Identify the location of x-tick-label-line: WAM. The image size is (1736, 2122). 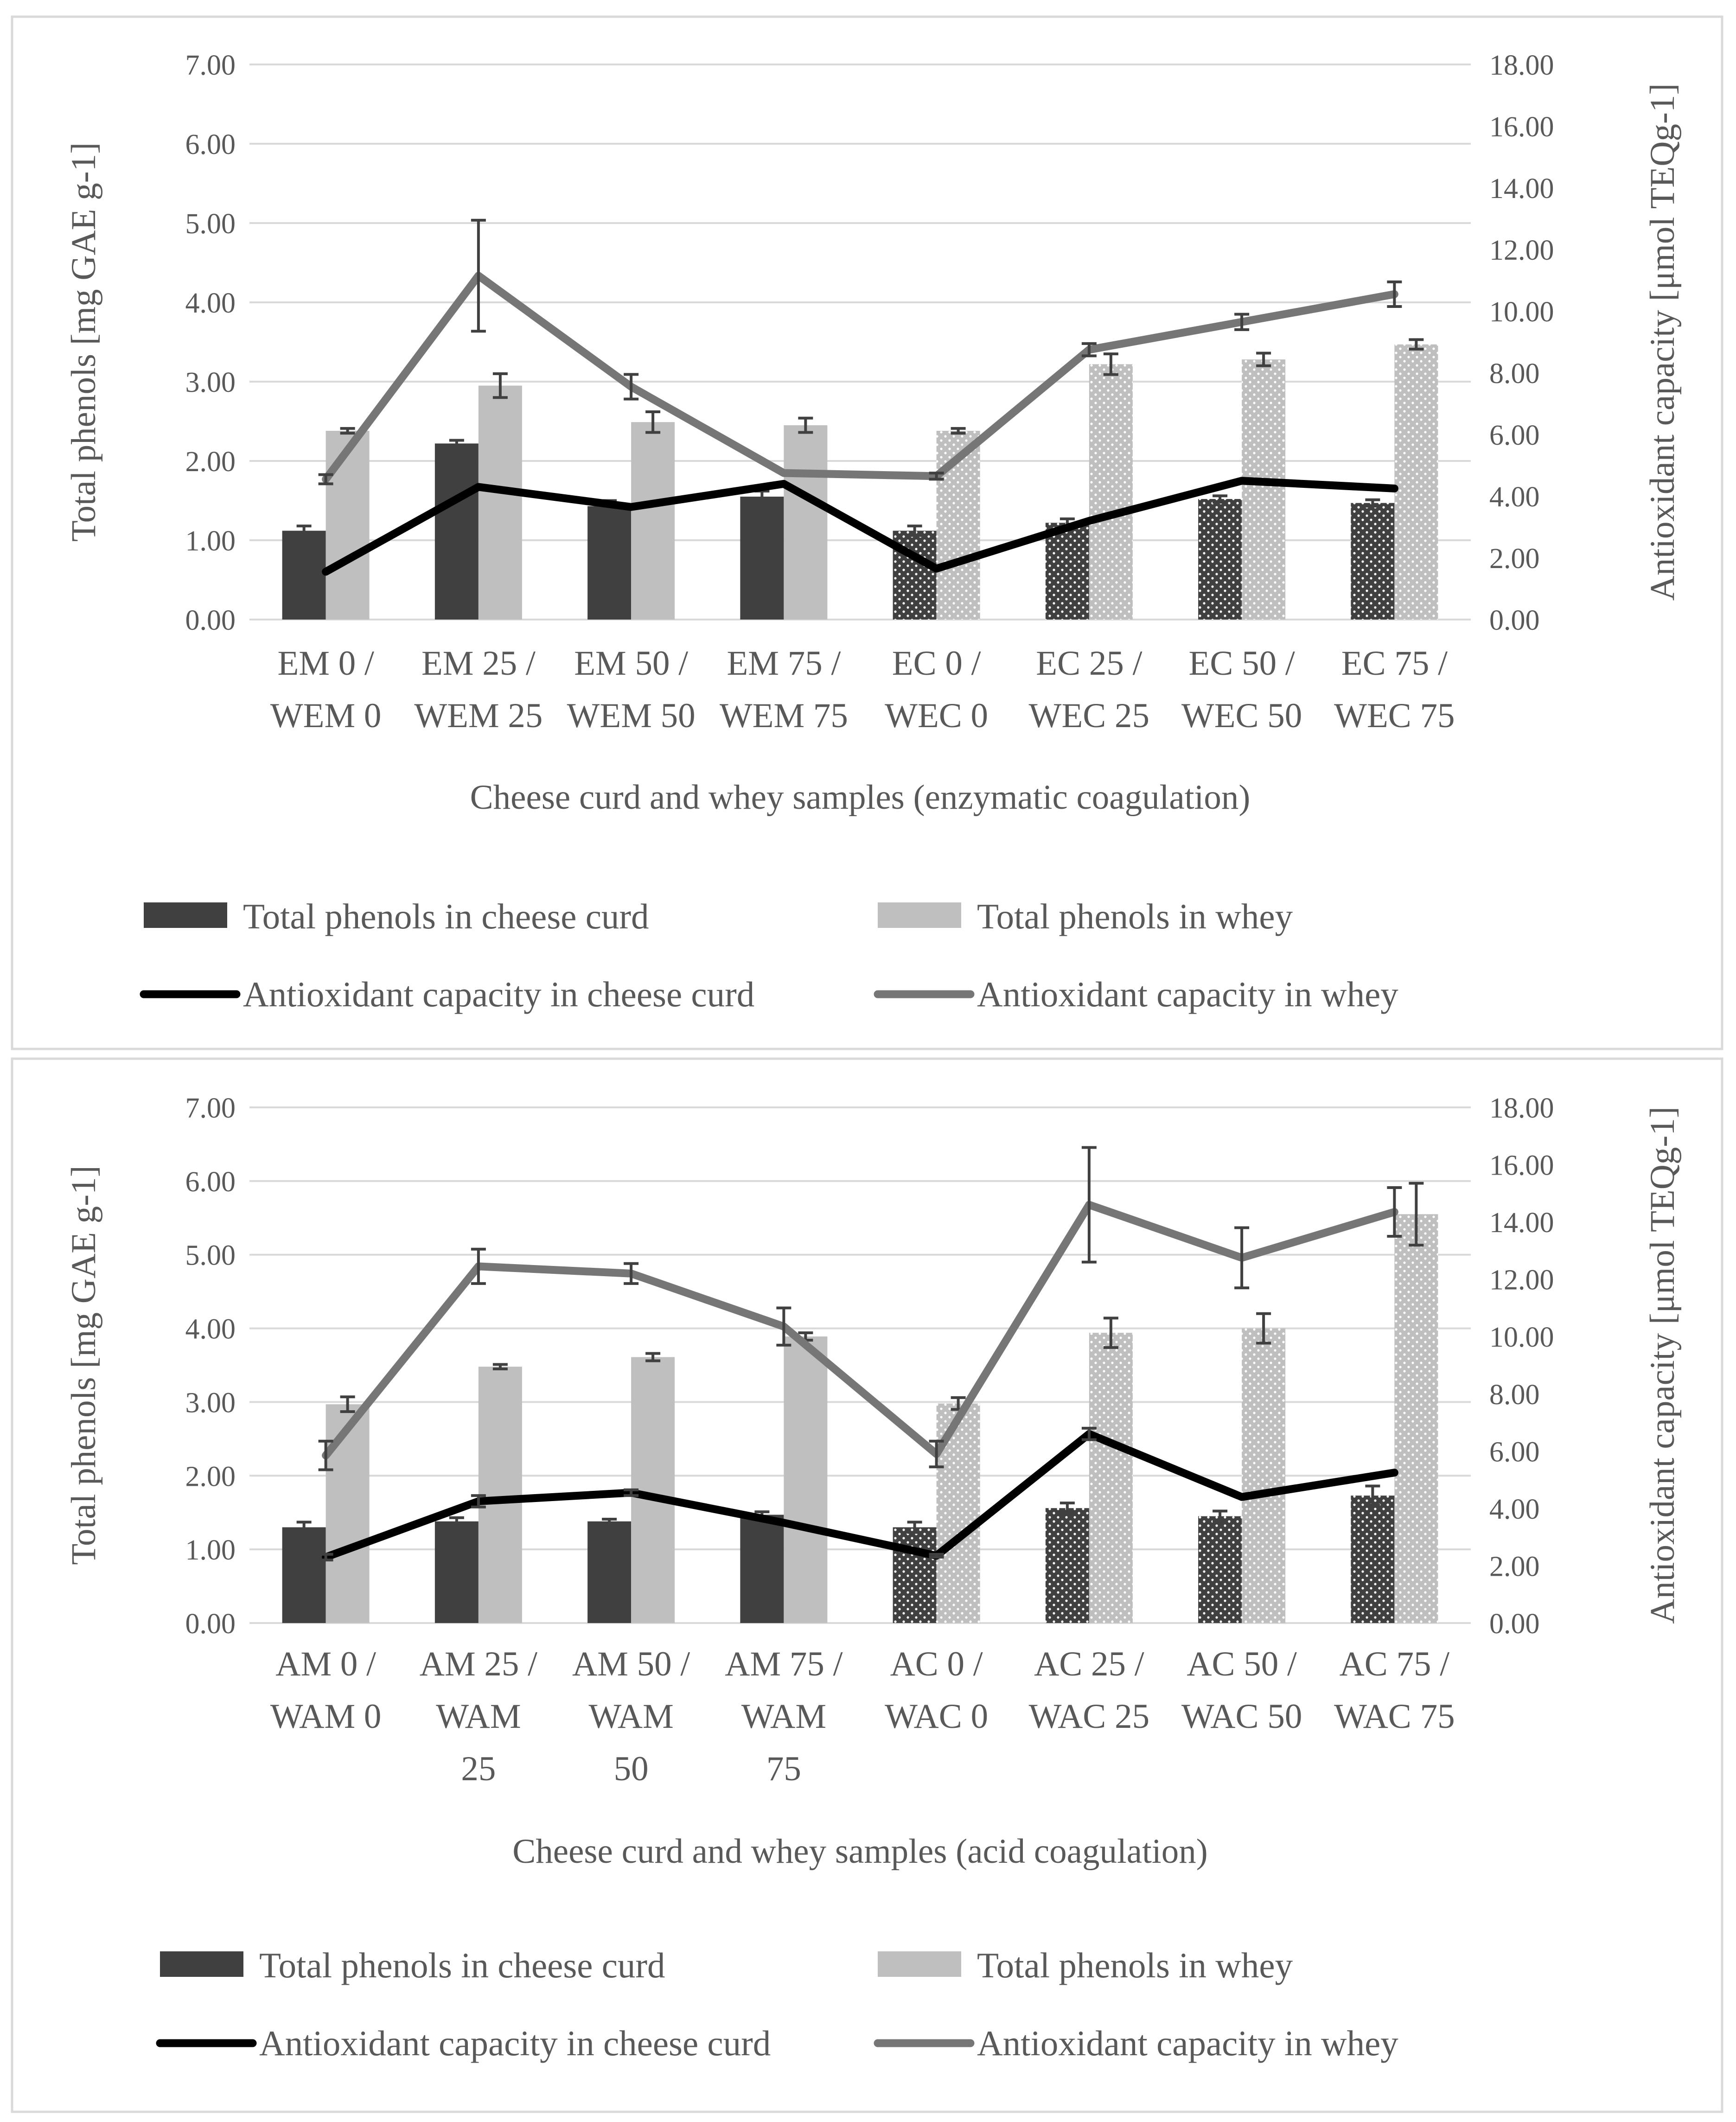
(783, 1716).